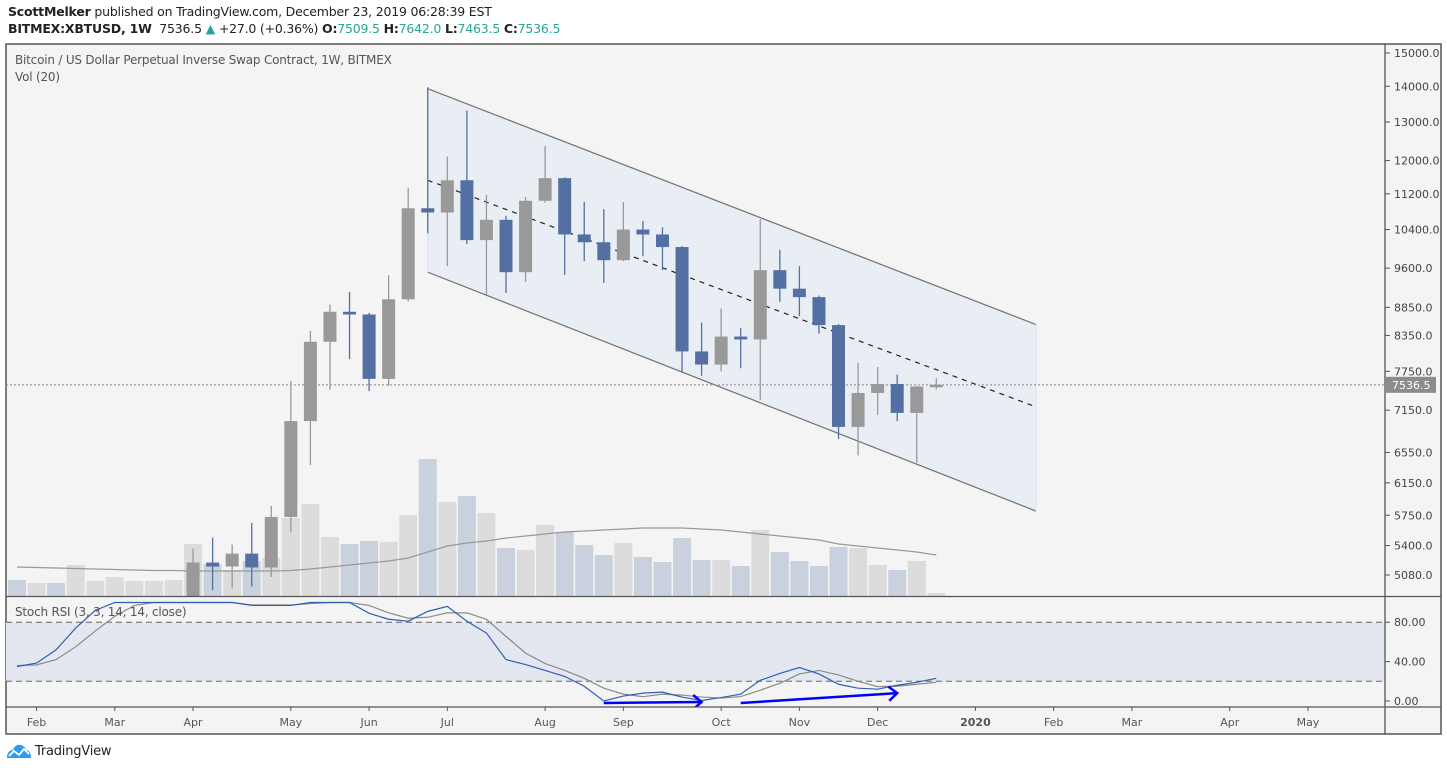  Describe the element at coordinates (877, 722) in the screenshot. I see `time-tick-label: Dec` at that location.